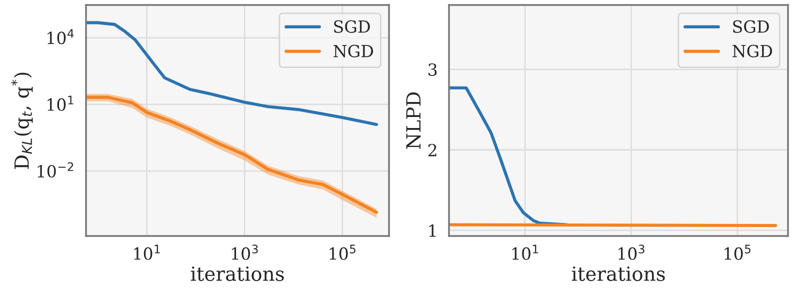 This screenshot has width=794, height=291. Describe the element at coordinates (22, 120) in the screenshot. I see `y-axis-title: D$_{KL}$(q$_{t}$, q$^{*}$)` at that location.